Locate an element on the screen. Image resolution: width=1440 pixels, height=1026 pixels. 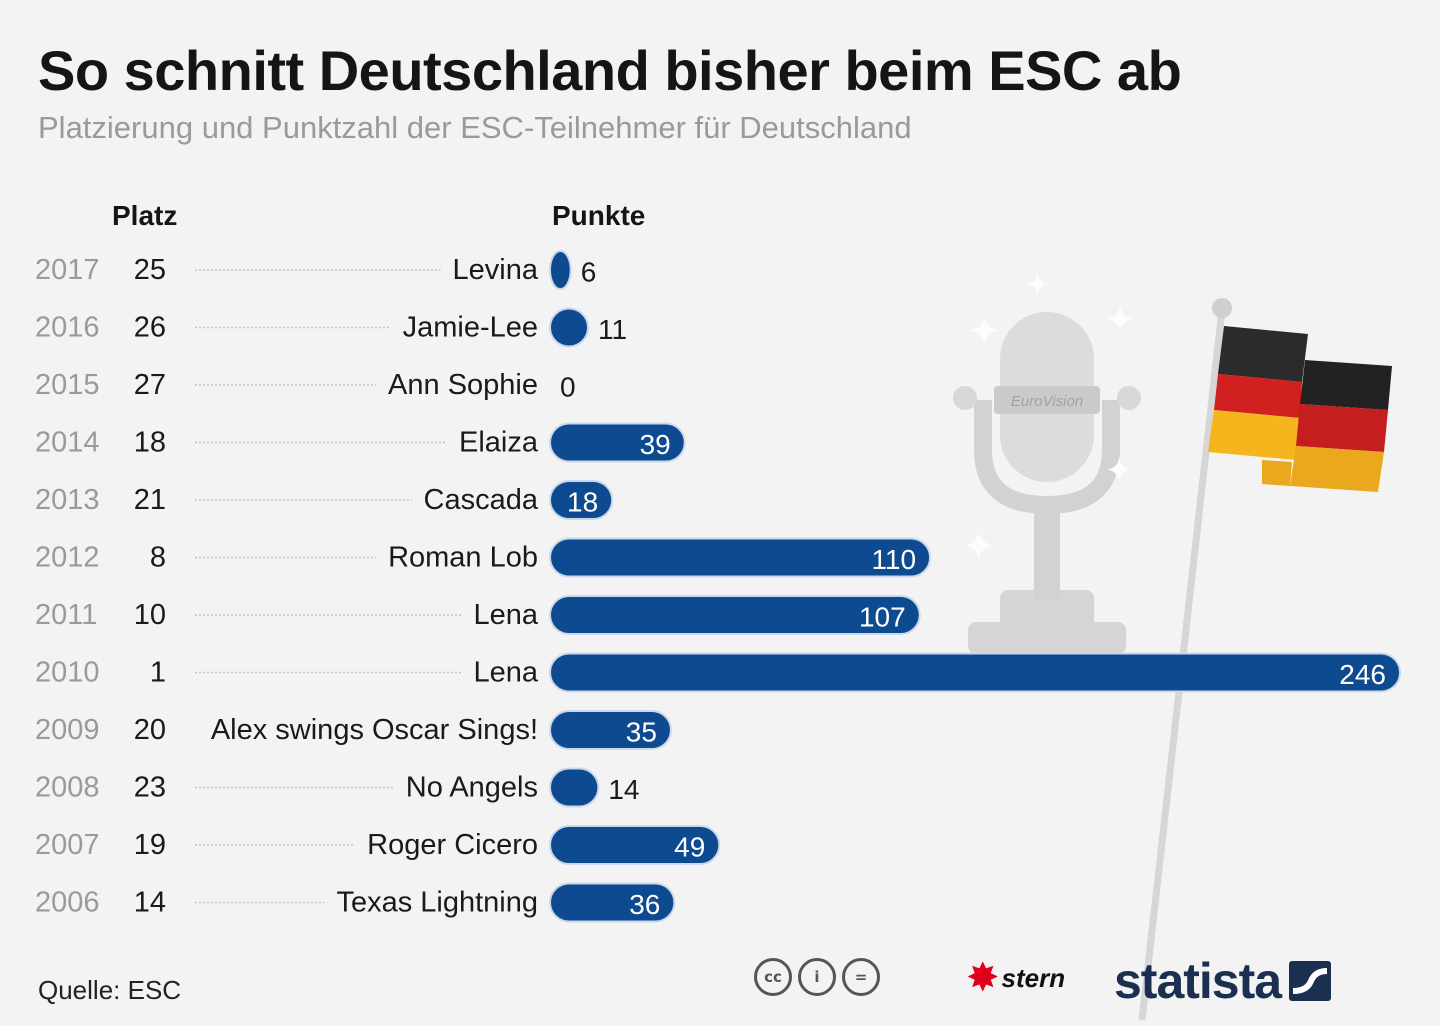
artist-label: Cascada is located at coordinates (481, 500).